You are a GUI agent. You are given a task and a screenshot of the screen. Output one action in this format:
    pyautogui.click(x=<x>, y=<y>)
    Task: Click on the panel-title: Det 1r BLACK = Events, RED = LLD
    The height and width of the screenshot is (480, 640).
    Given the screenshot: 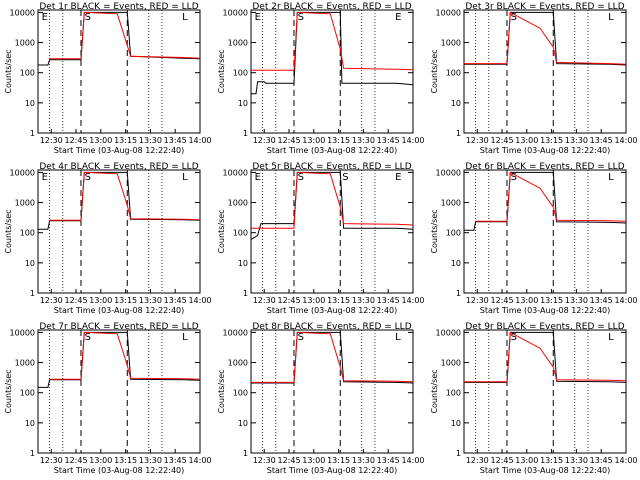 What is the action you would take?
    pyautogui.click(x=118, y=7)
    